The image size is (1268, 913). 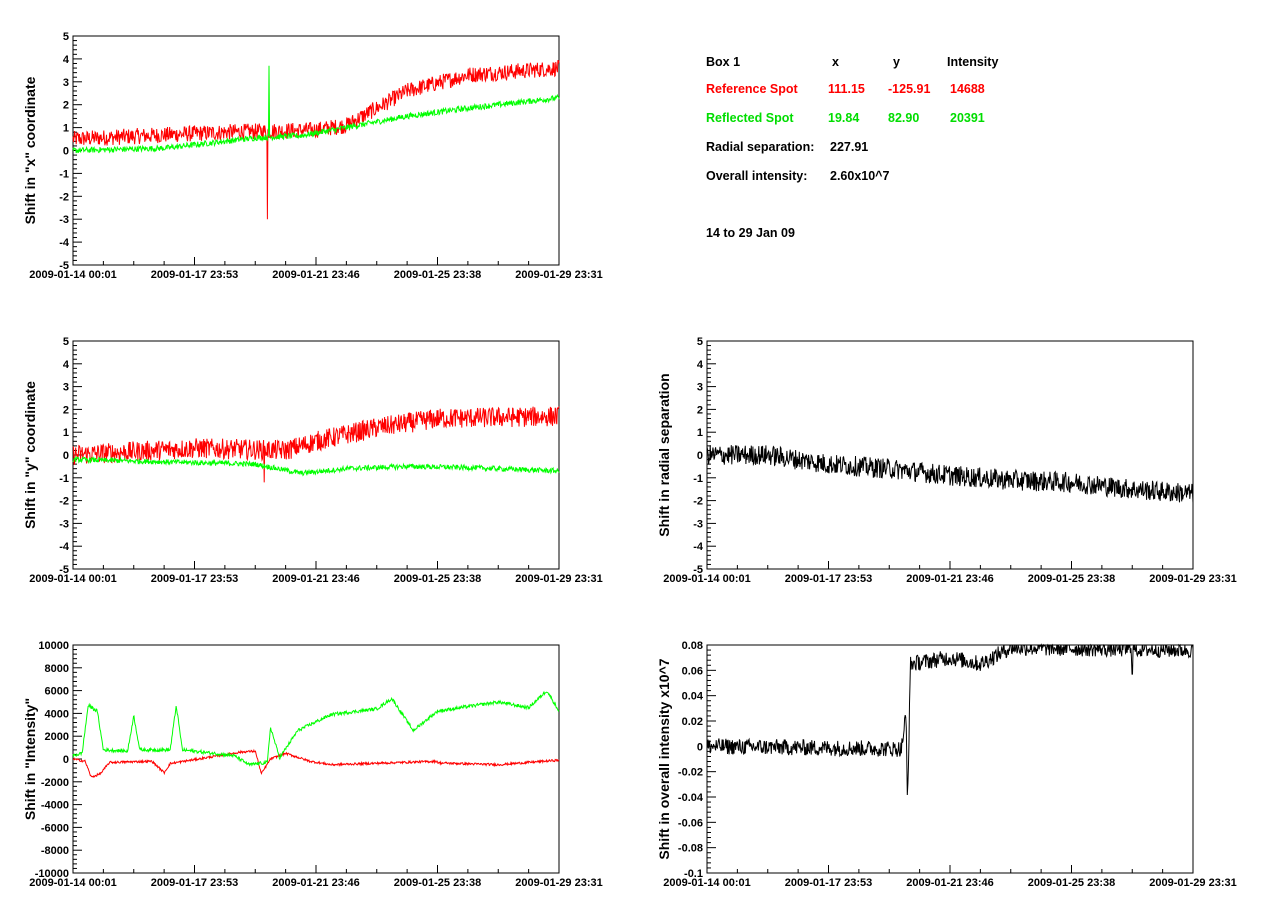 What do you see at coordinates (55, 851) in the screenshot?
I see `y-tick-label: -8000` at bounding box center [55, 851].